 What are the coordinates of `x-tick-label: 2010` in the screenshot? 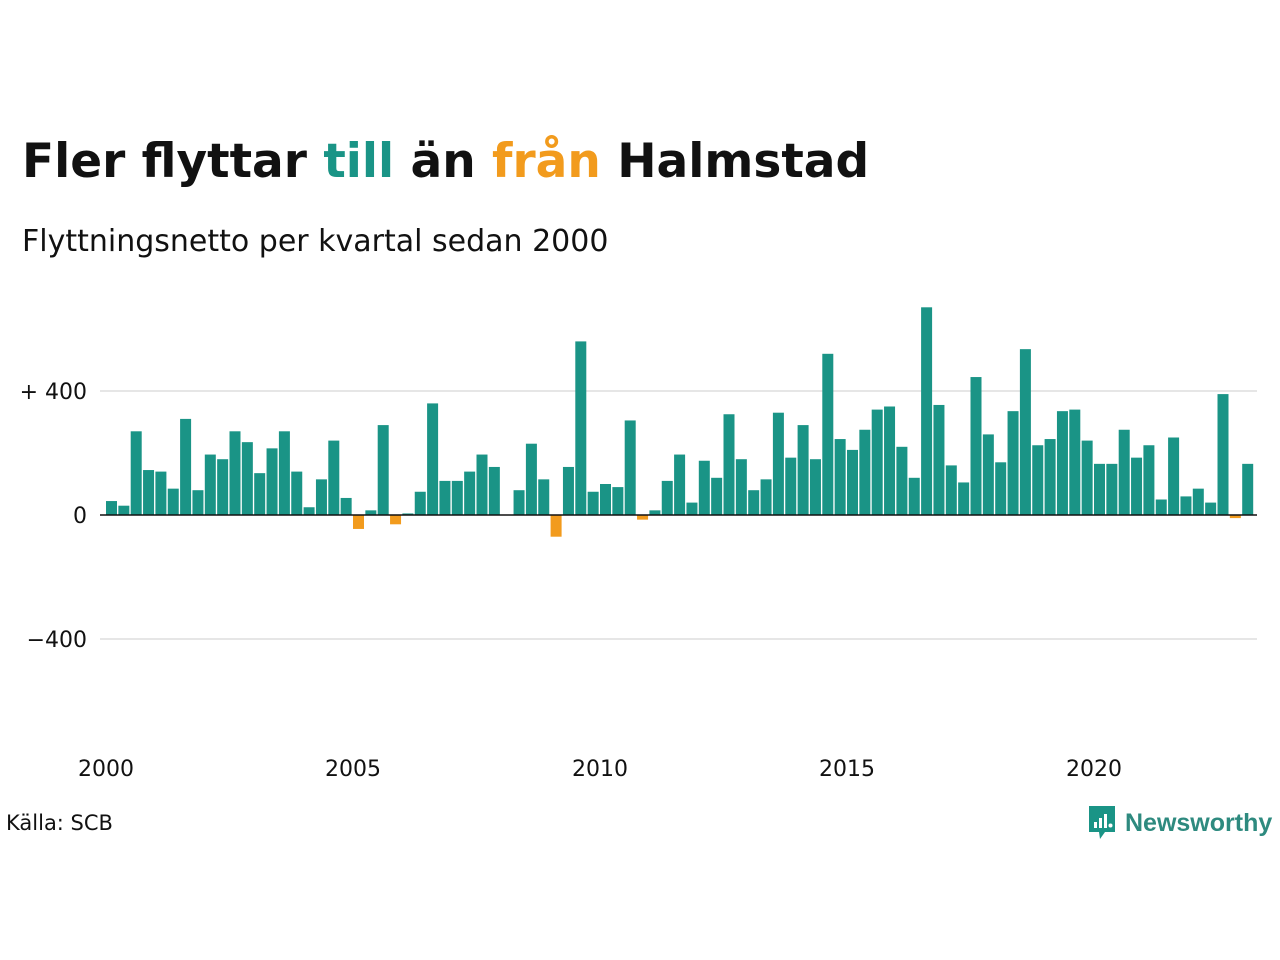 It's located at (600, 769).